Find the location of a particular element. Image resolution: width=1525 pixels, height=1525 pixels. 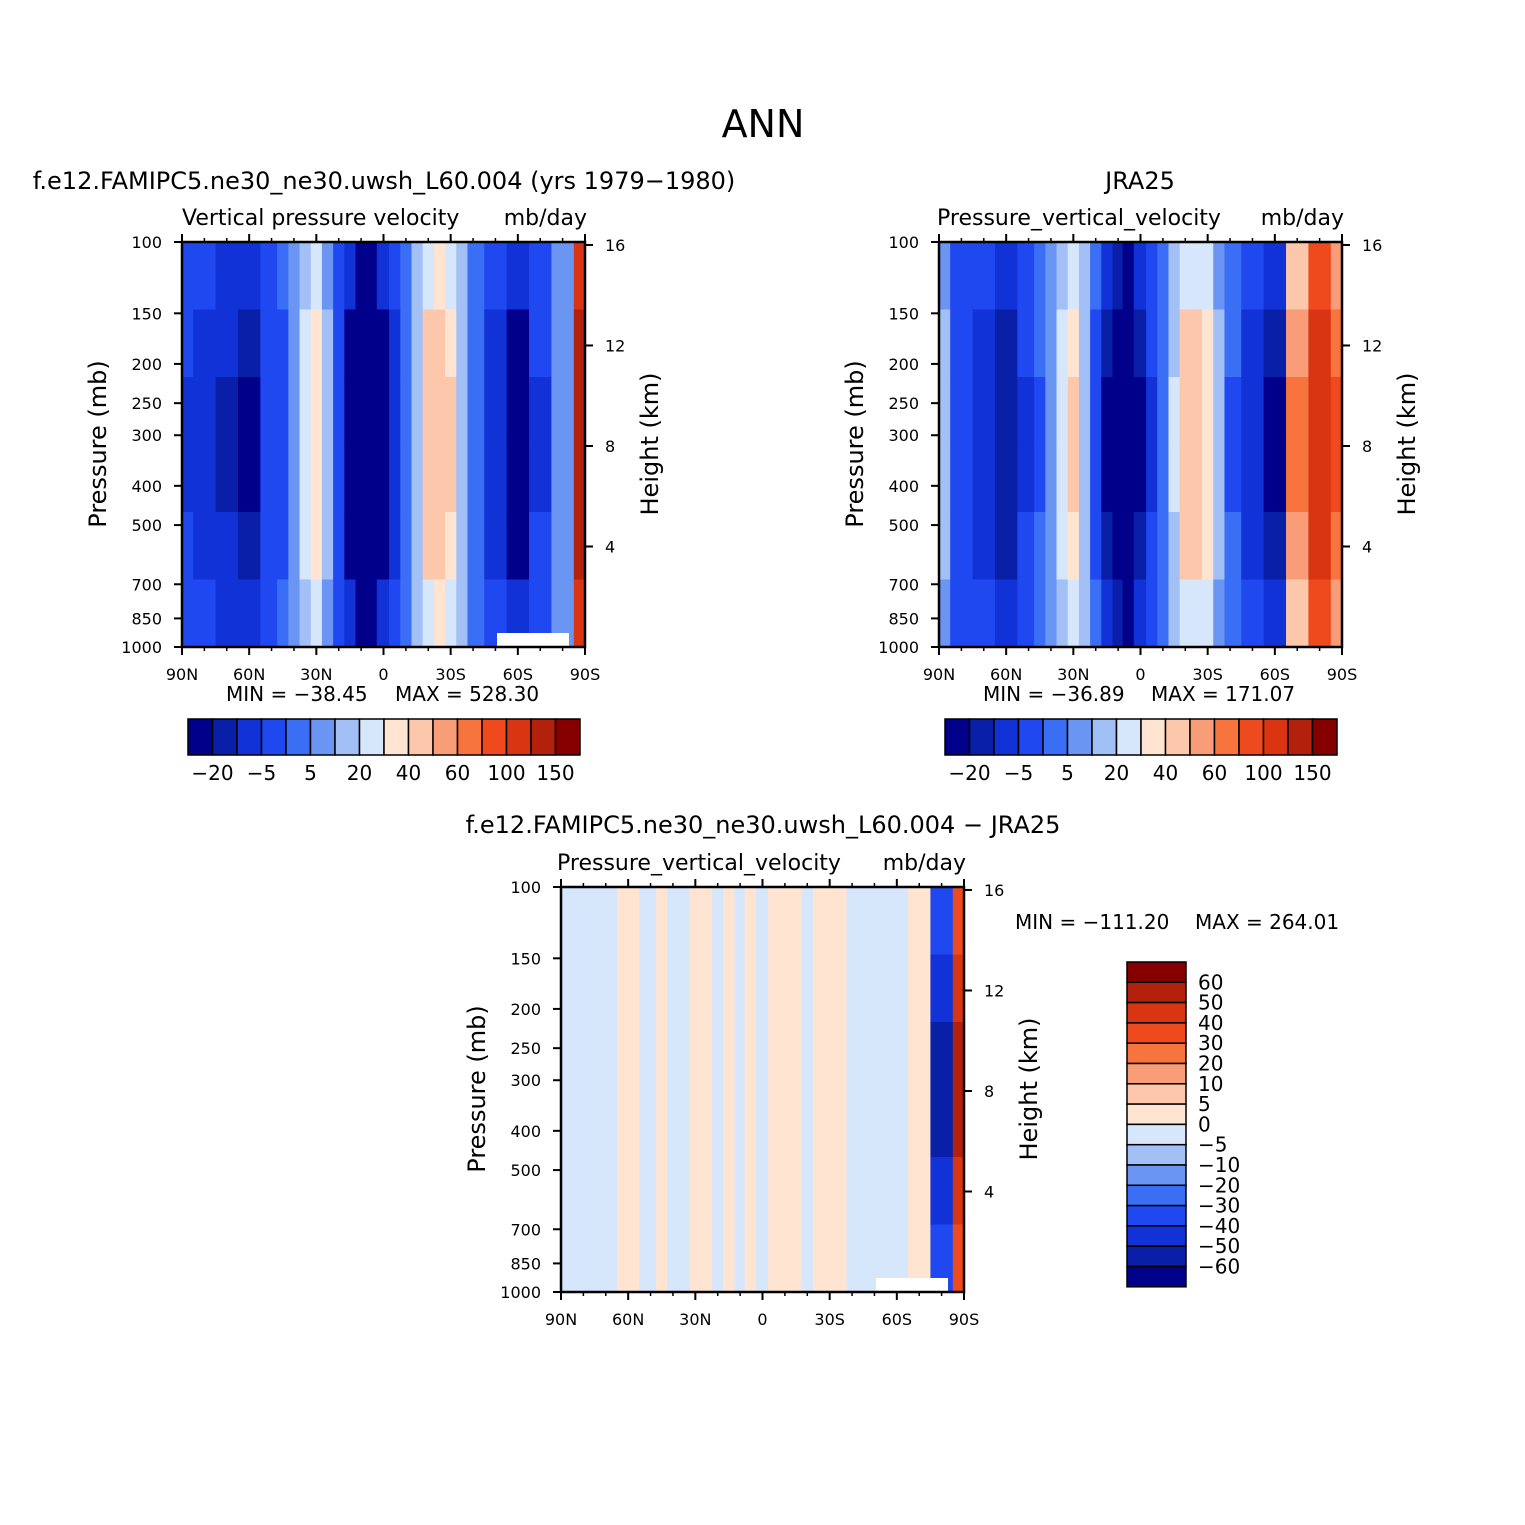

panel-diff-variable: Pressure_vertical_velocity is located at coordinates (699, 863).